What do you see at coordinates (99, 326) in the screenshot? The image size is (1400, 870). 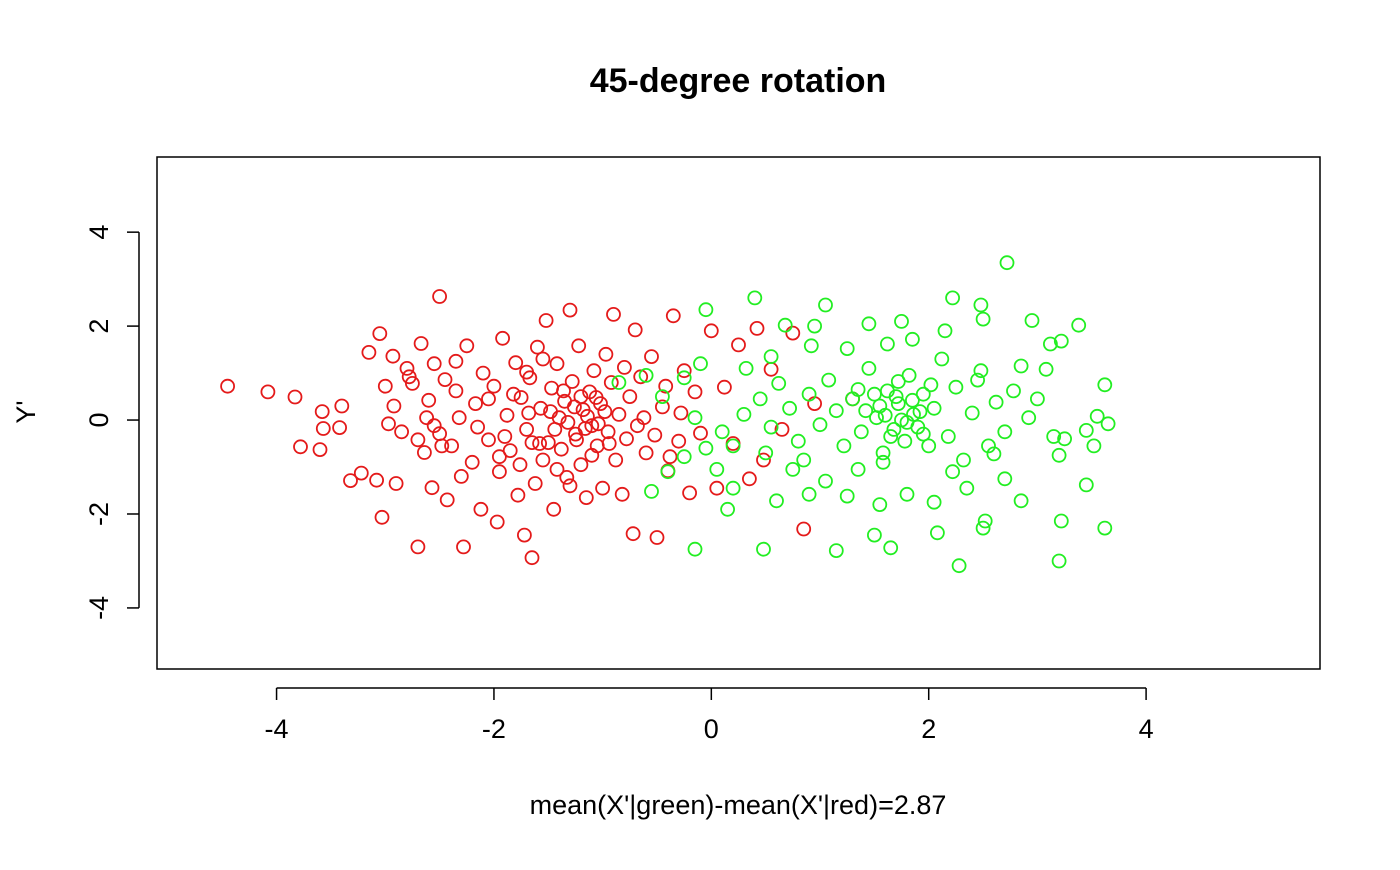 I see `y-tick-label: 2` at bounding box center [99, 326].